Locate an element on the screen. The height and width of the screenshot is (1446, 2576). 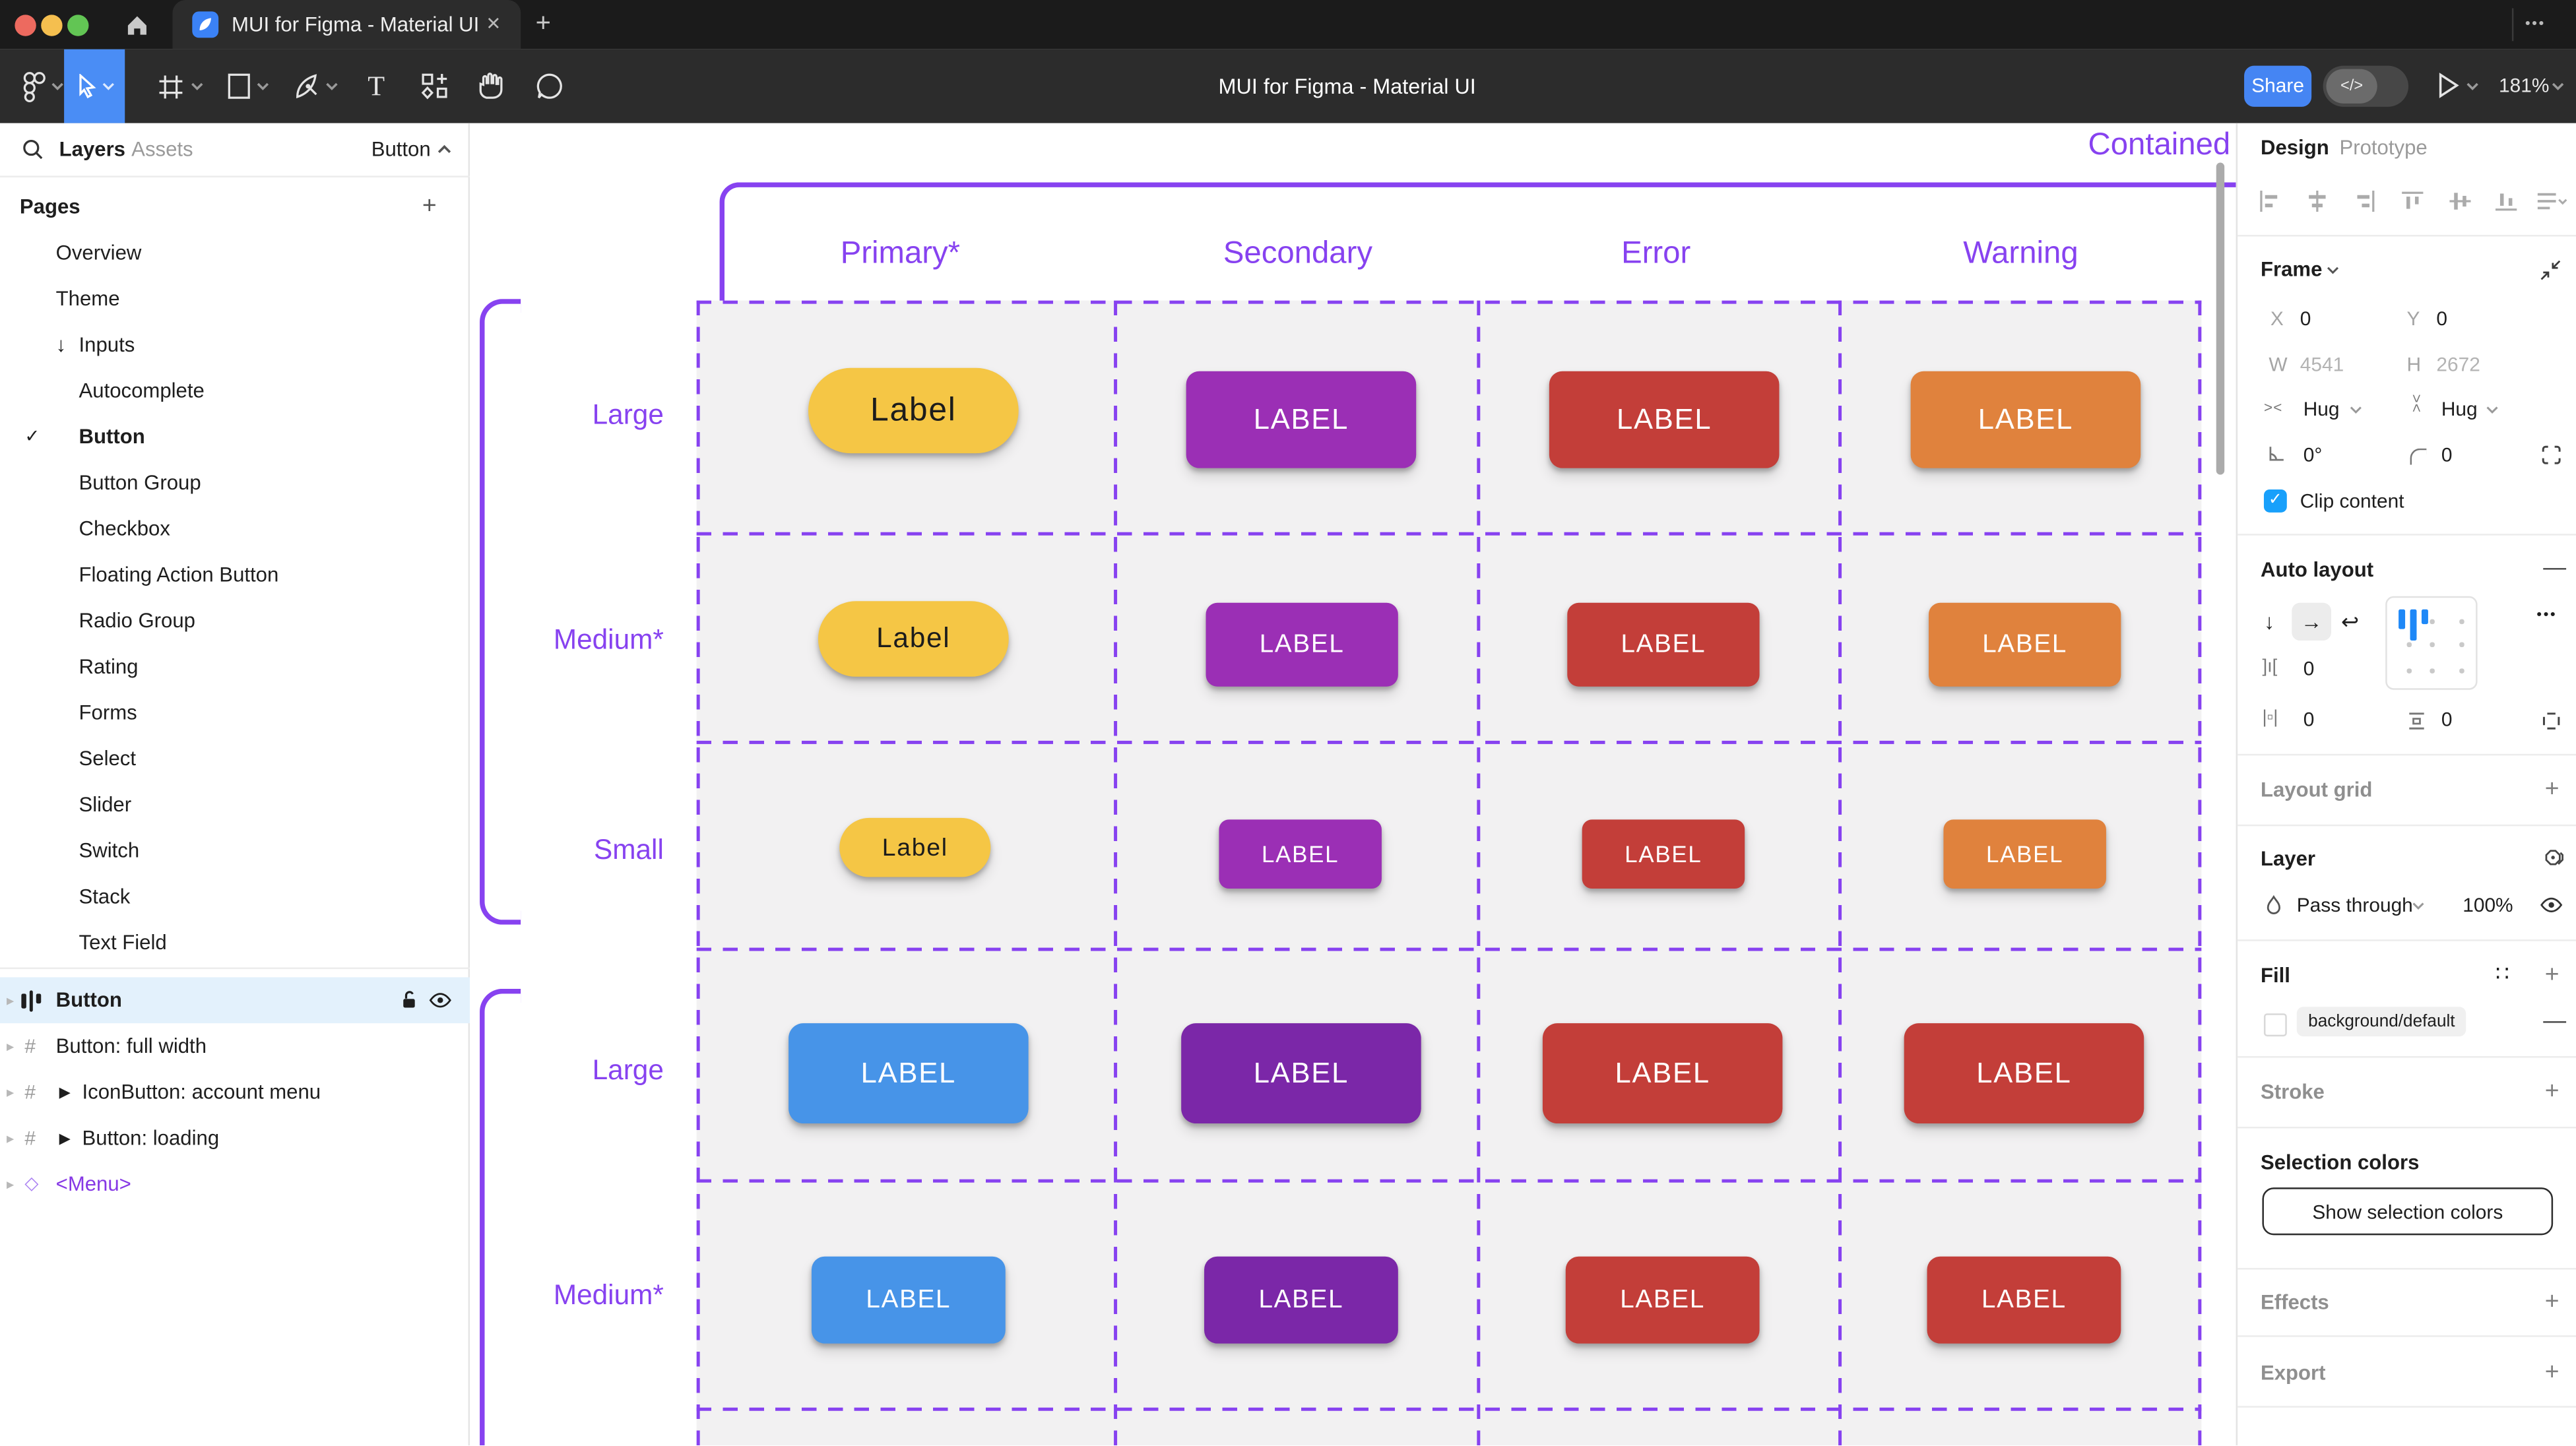
hug-v-chevron-icon is located at coordinates (2492, 410).